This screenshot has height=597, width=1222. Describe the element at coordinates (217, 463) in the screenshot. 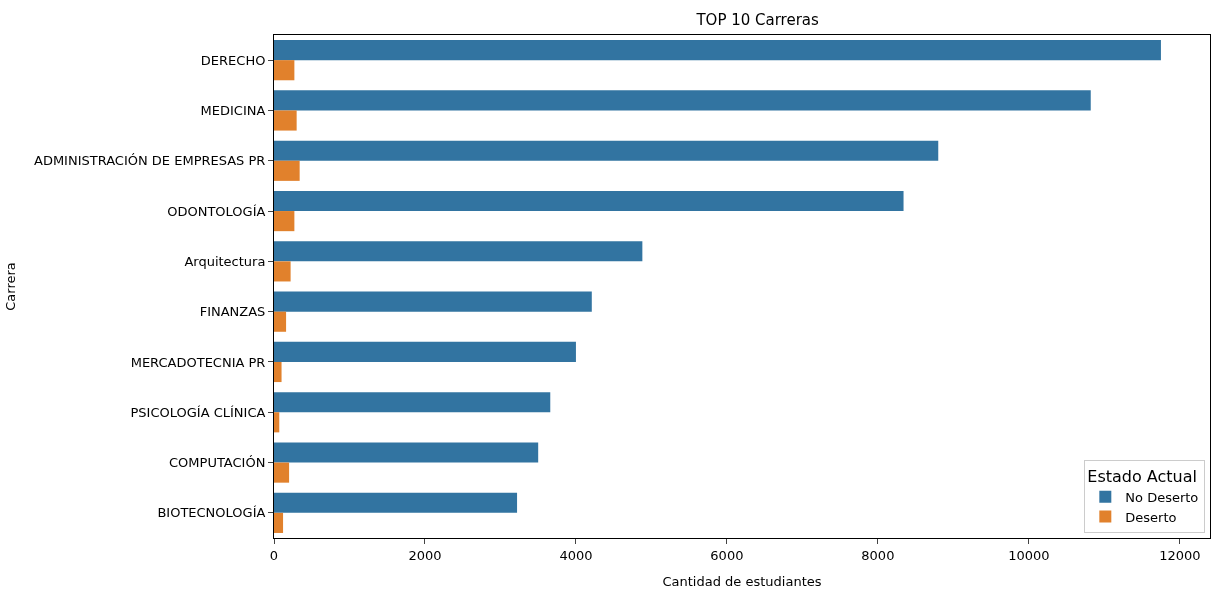

I see `y-tick-label: COMPUTACIÓN` at that location.